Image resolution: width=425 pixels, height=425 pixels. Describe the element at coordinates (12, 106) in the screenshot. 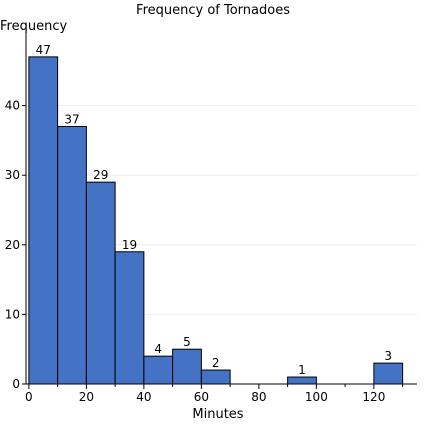

I see `y-tick-label-40: 40` at that location.